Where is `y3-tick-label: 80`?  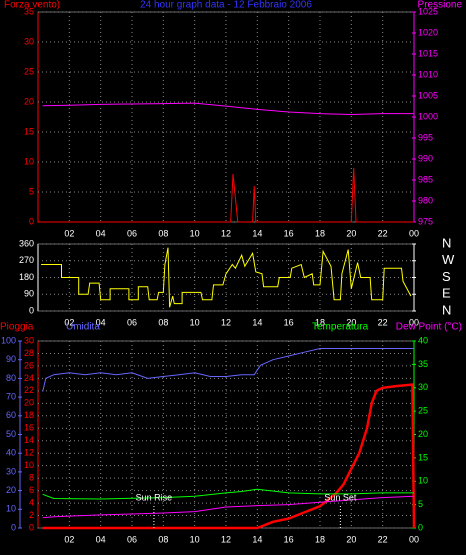 y3-tick-label: 80 is located at coordinates (11, 378).